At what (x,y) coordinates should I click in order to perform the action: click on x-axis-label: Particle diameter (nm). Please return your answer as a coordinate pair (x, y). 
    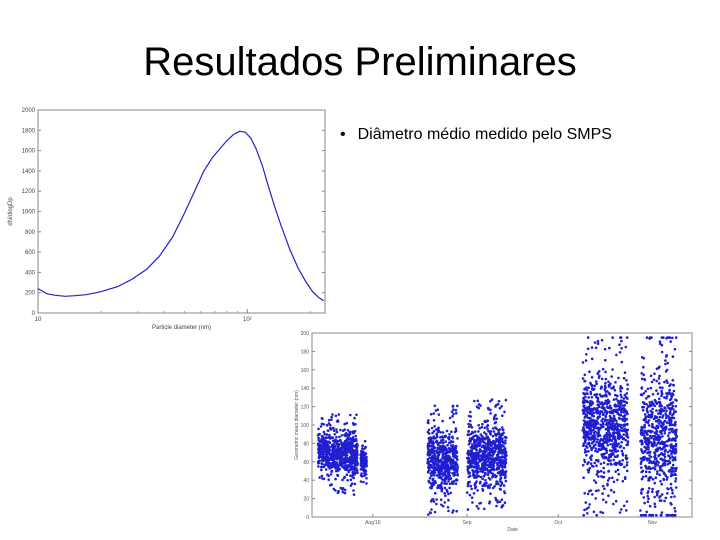
    Looking at the image, I should click on (181, 328).